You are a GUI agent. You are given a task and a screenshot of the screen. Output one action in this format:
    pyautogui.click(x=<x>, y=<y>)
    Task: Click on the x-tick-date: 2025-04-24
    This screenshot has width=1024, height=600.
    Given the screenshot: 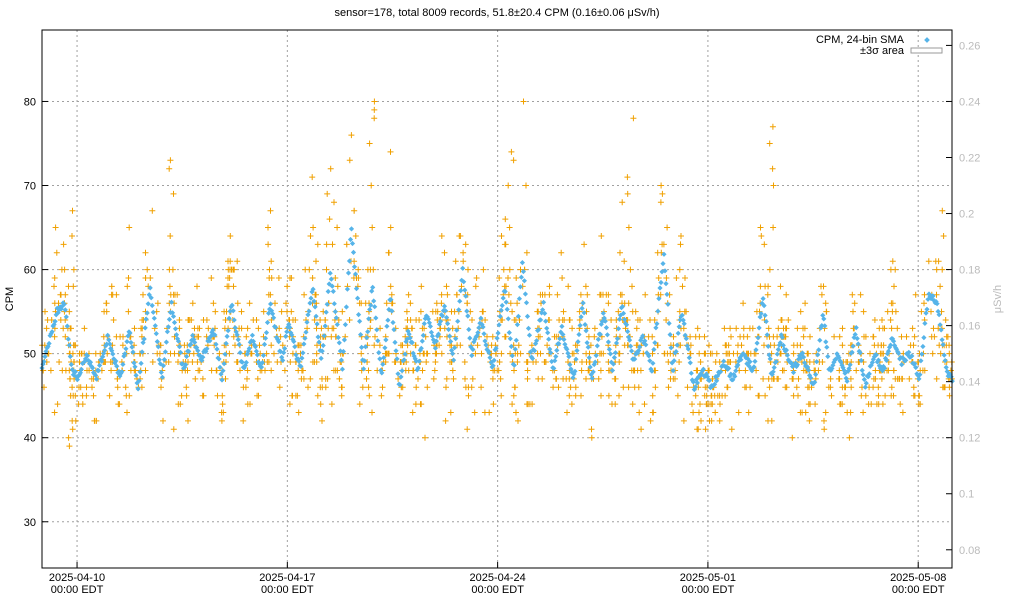 What is the action you would take?
    pyautogui.click(x=497, y=578)
    